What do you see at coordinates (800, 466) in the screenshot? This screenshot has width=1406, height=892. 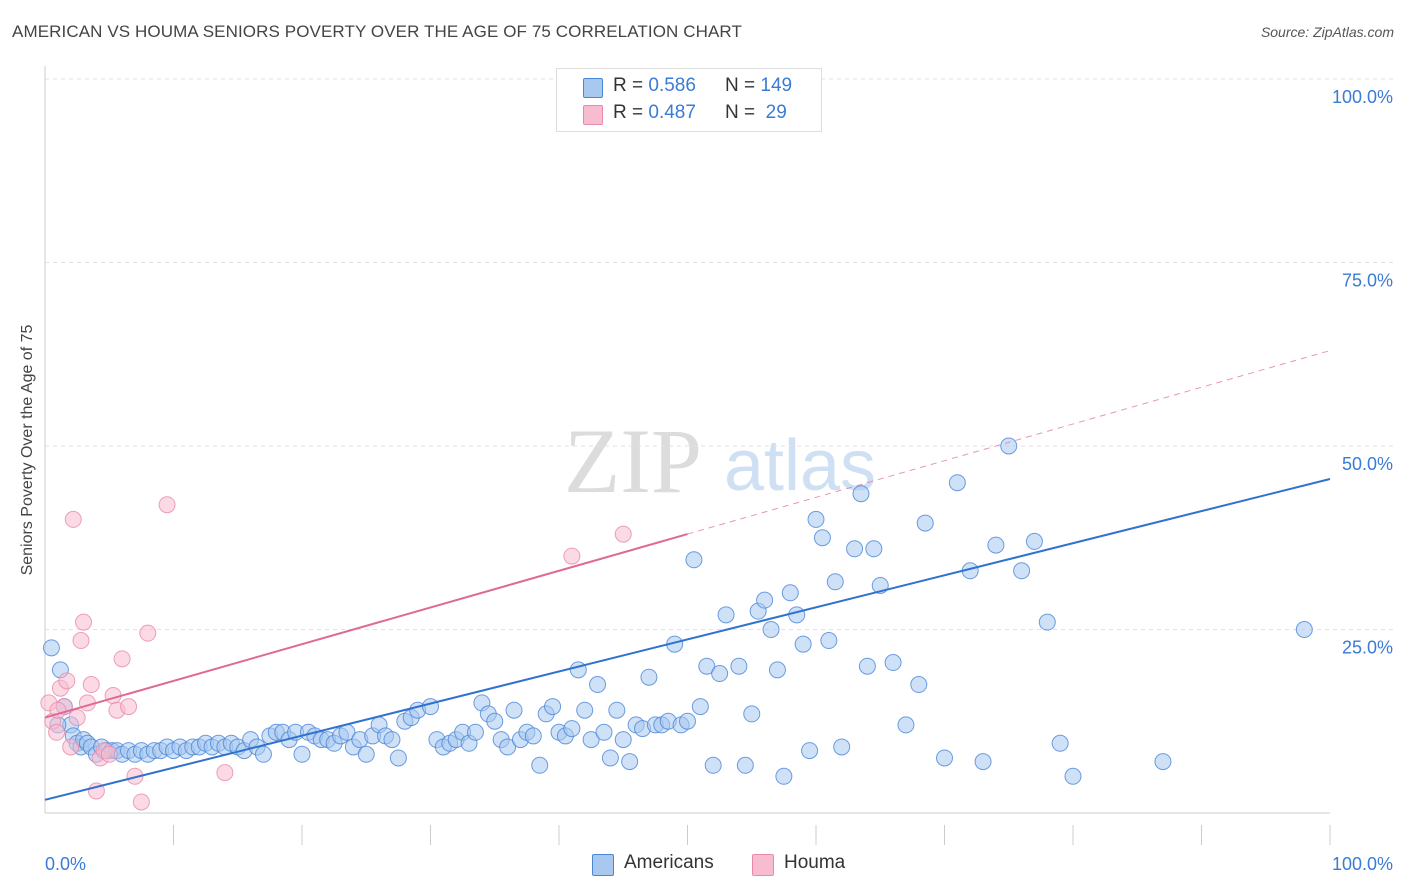 I see `watermark-atlas: atlas` at bounding box center [800, 466].